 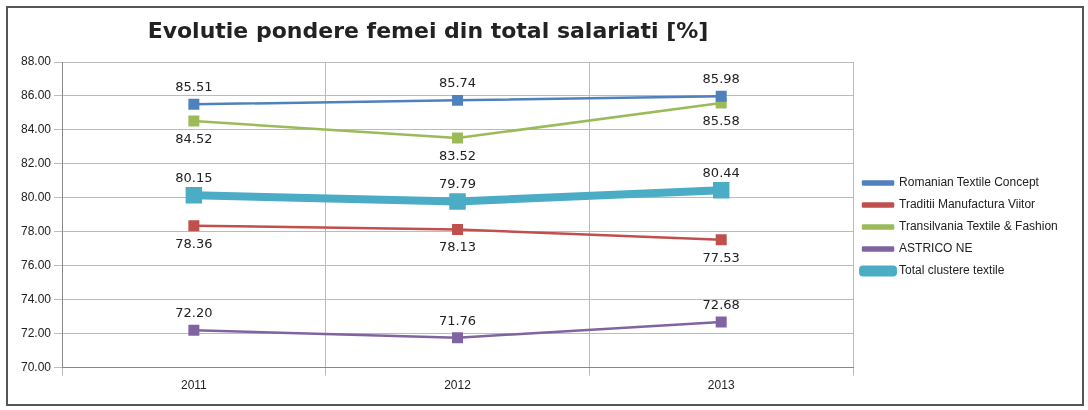 I want to click on legend-label: Transilvania Textile & Fashion, so click(x=978, y=226).